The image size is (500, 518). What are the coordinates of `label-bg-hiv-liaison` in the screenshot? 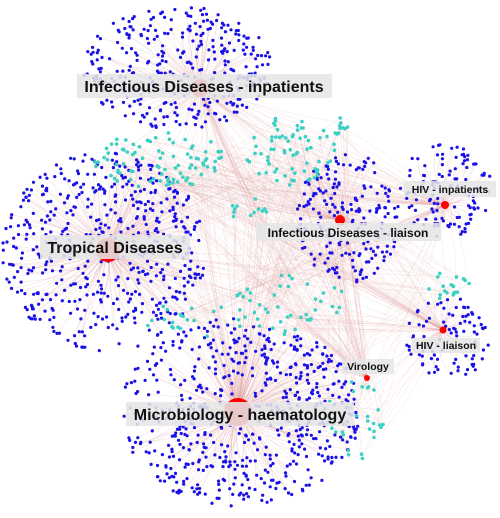 It's located at (446, 345).